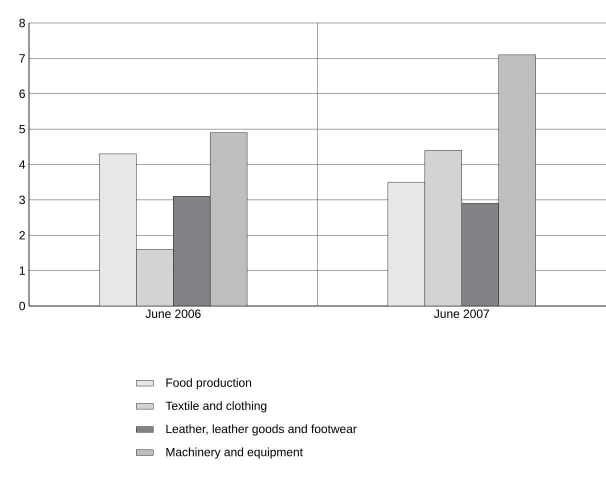 This screenshot has height=500, width=606. Describe the element at coordinates (22, 129) in the screenshot. I see `y-tick-label: 5` at that location.